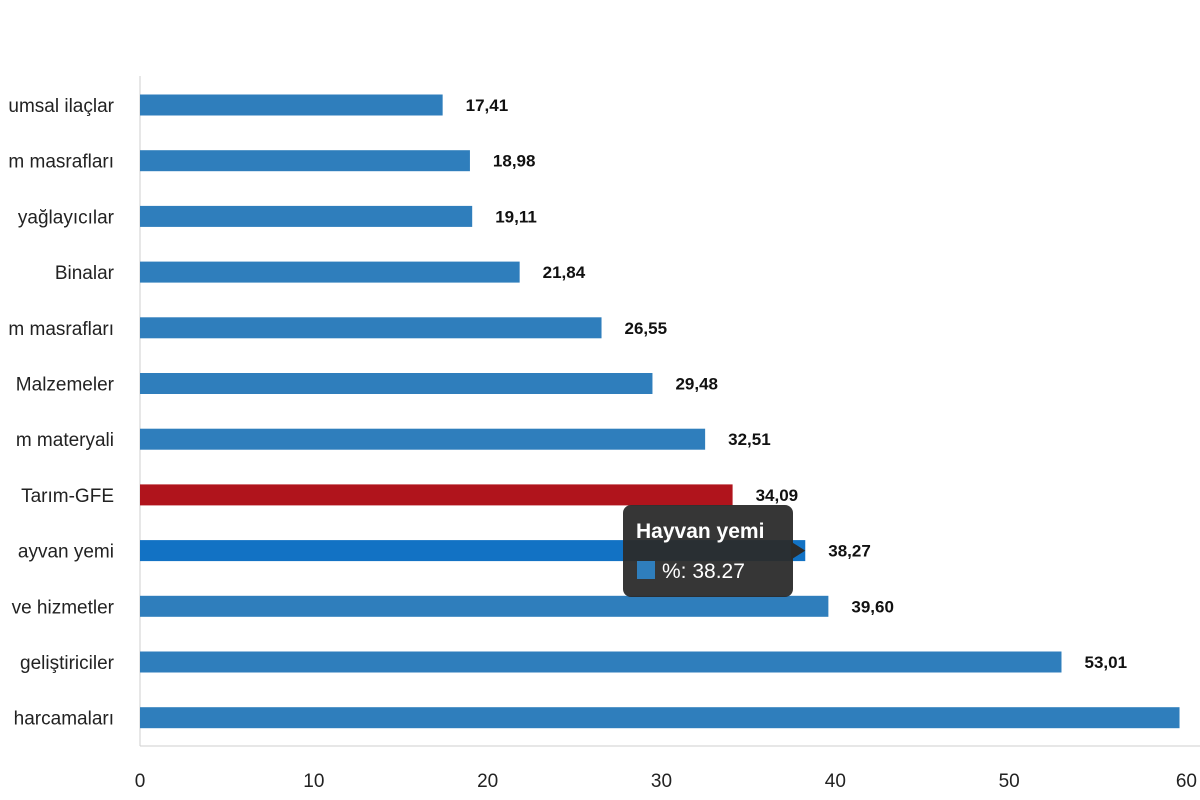  Describe the element at coordinates (67, 663) in the screenshot. I see `category-label: geliştiriciler` at that location.